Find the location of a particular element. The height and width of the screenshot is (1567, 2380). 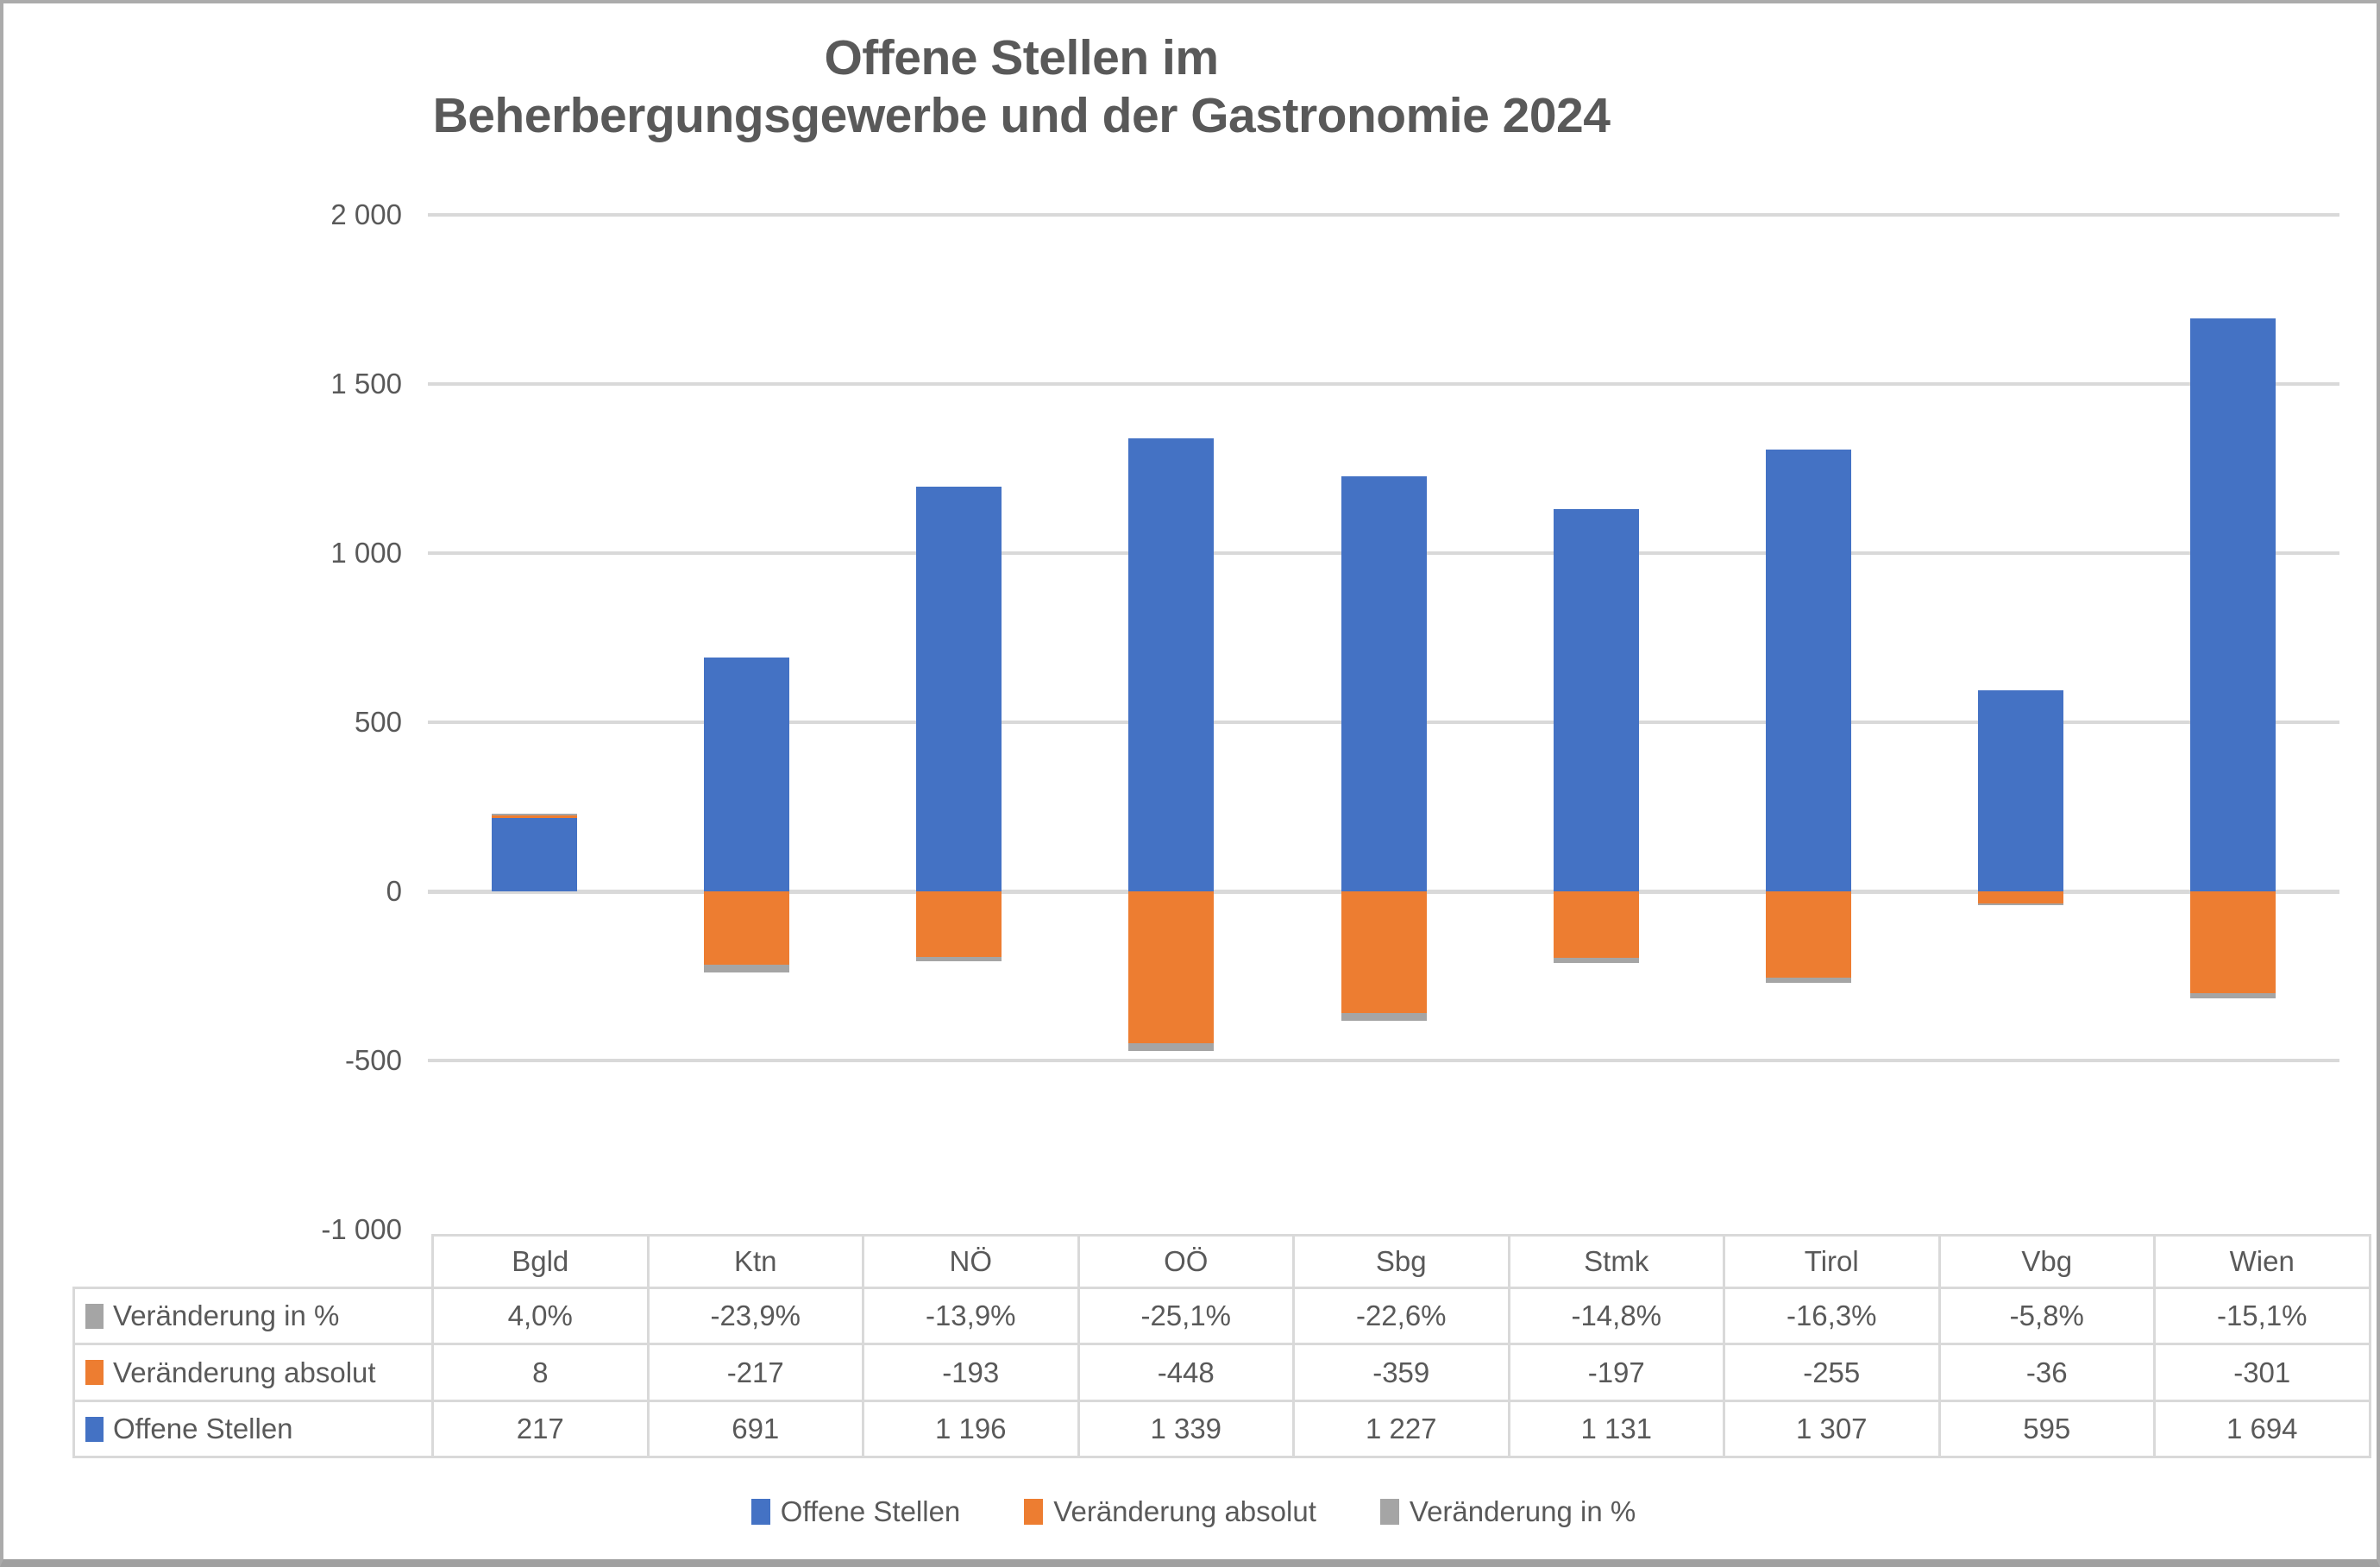

y-axis-tick-label: -1 000 is located at coordinates (361, 1229).